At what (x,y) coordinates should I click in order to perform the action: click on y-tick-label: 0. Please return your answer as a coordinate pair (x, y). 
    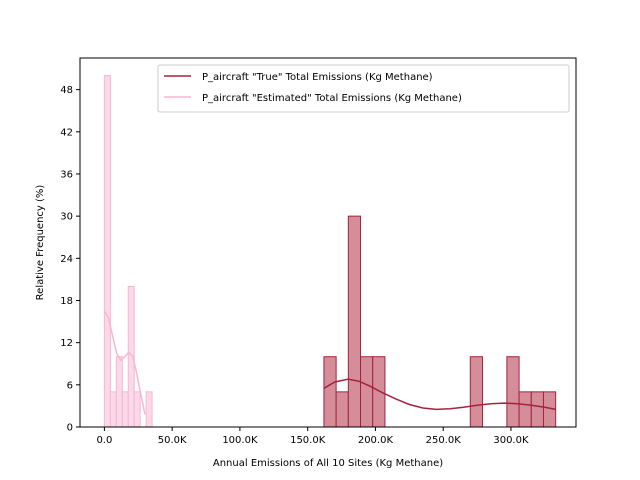
    Looking at the image, I should click on (70, 428).